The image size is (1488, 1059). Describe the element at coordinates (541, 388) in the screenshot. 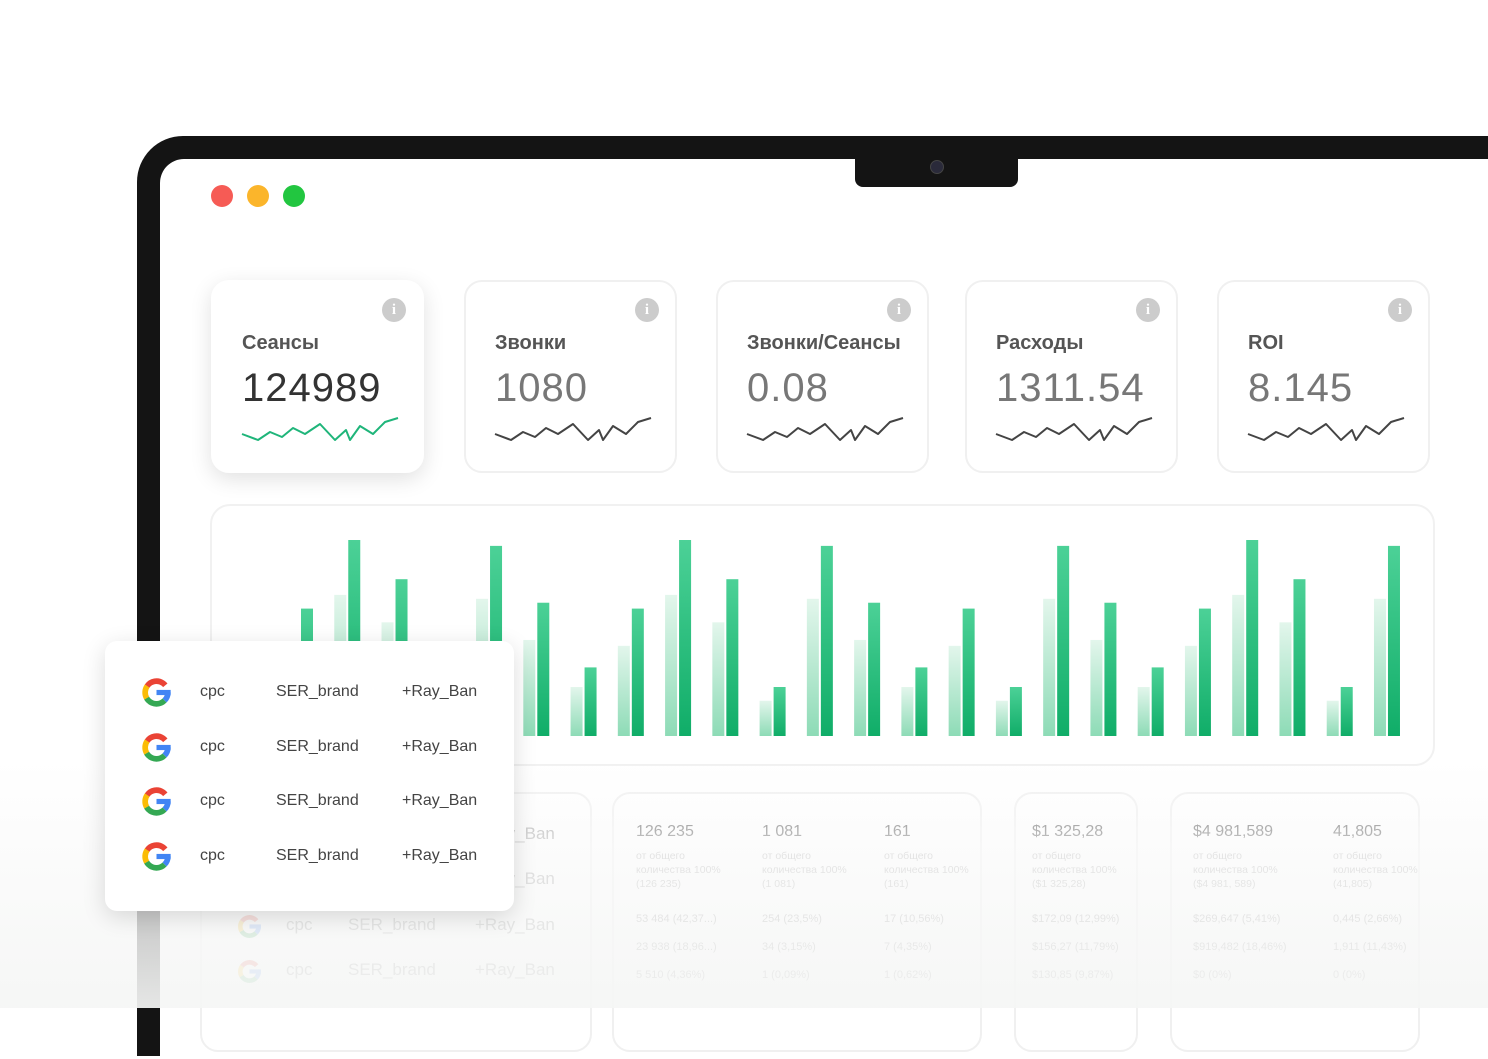

I see `kpi-value: 1080` at that location.